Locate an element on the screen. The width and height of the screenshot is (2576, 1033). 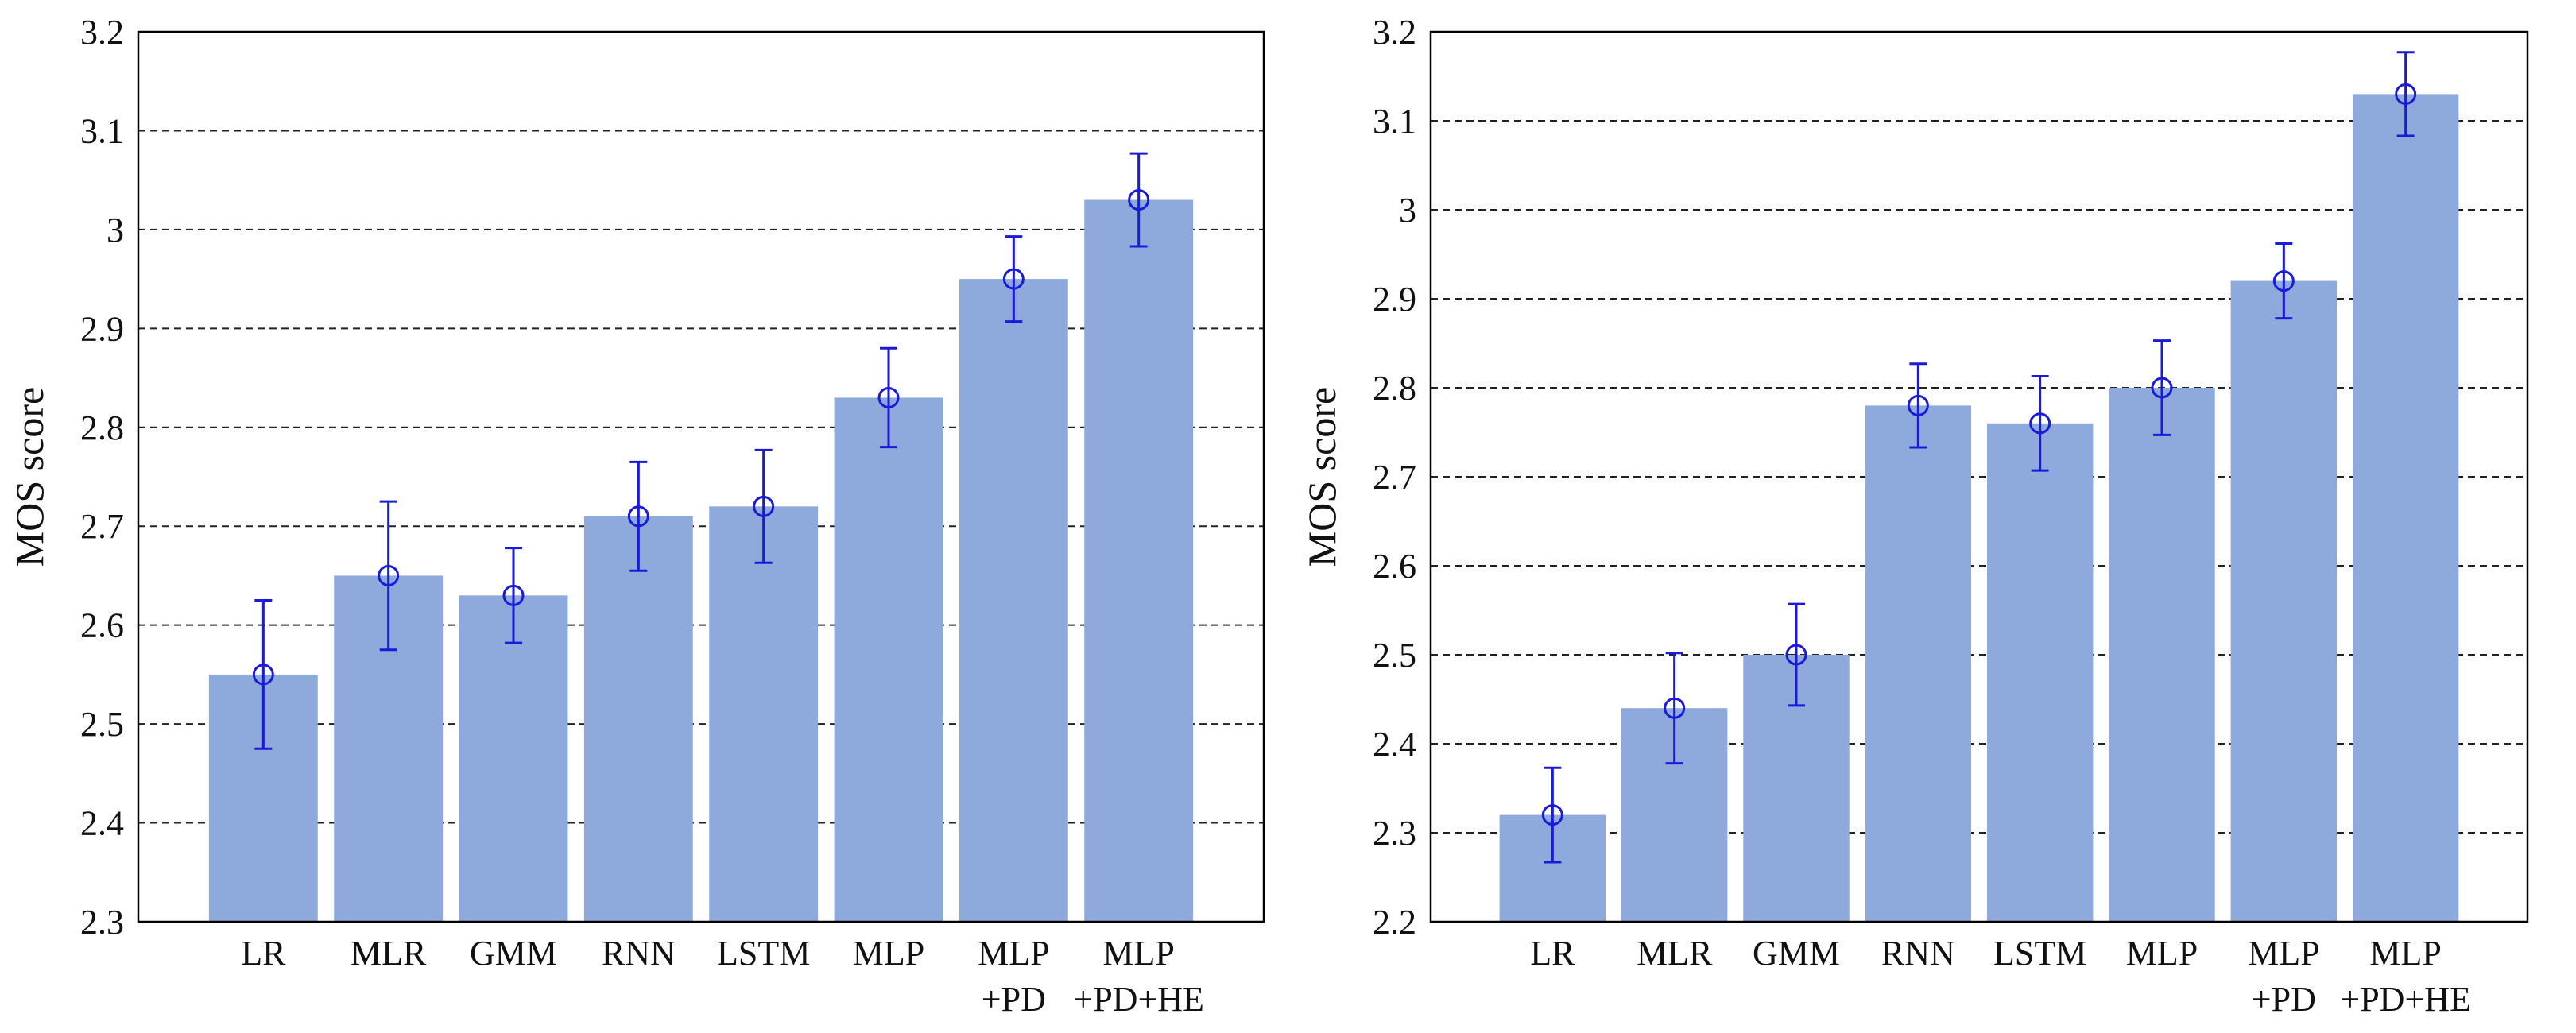
y-tick-label: 2.2 is located at coordinates (1394, 922).